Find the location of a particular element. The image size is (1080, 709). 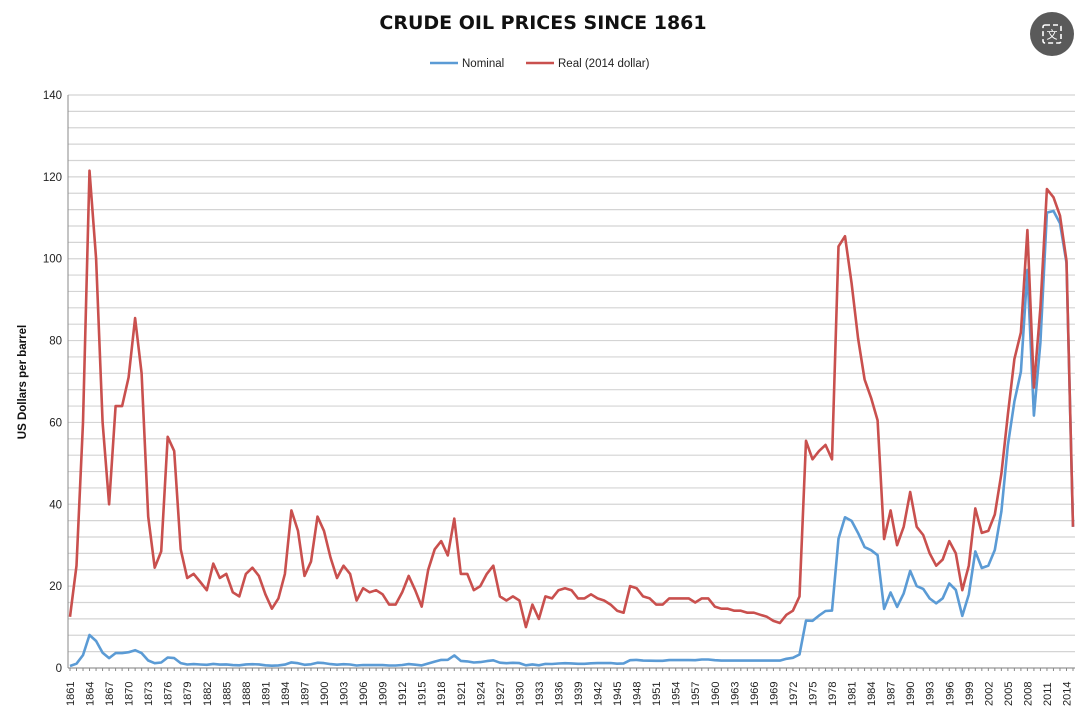

legend-label-real: Real (2014 dollar) is located at coordinates (604, 64).